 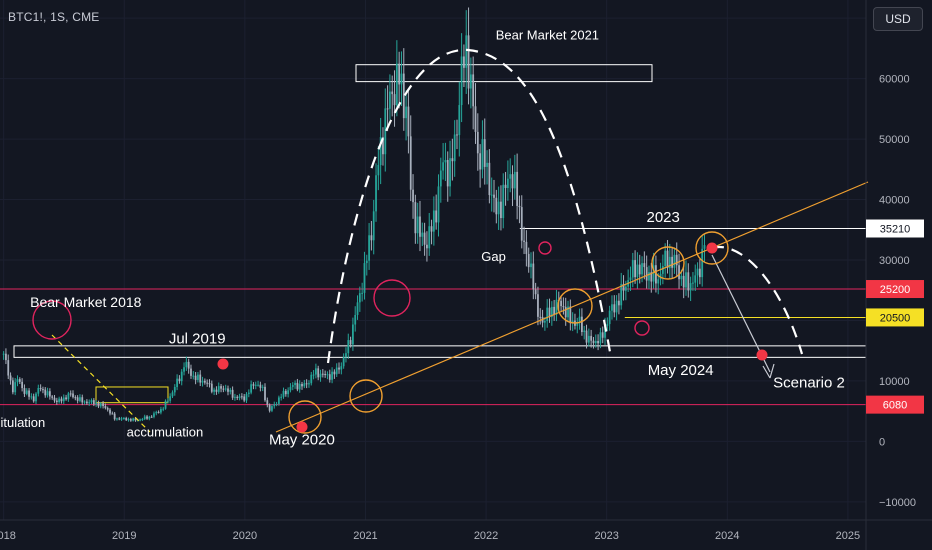 I want to click on price-tag-text: 35210, so click(x=895, y=229).